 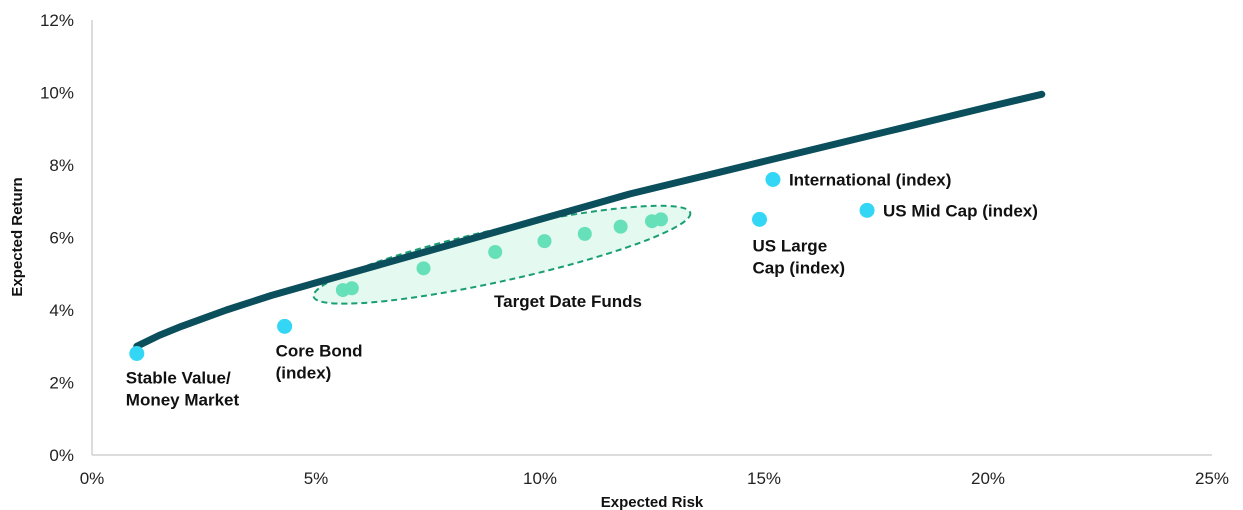 I want to click on asset-label: International (index), so click(x=870, y=180).